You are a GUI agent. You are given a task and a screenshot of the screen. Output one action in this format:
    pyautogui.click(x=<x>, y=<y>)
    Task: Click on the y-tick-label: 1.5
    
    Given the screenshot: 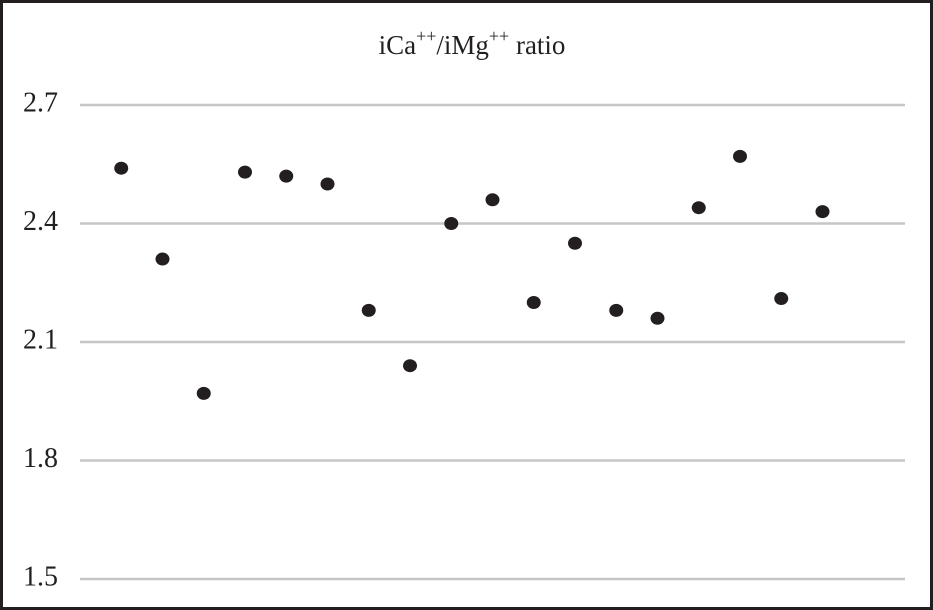 What is the action you would take?
    pyautogui.click(x=40, y=576)
    